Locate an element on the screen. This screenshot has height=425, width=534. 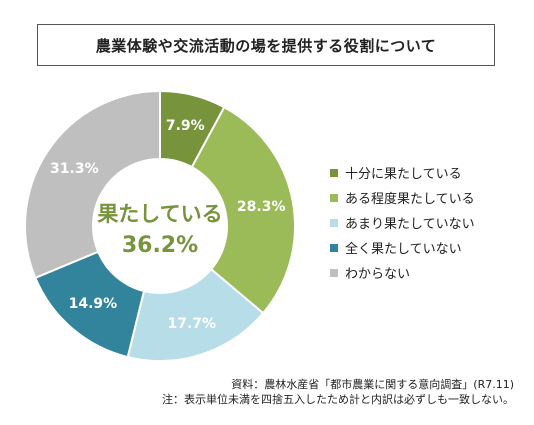
legend-item: 全く果たしていない is located at coordinates (402, 247).